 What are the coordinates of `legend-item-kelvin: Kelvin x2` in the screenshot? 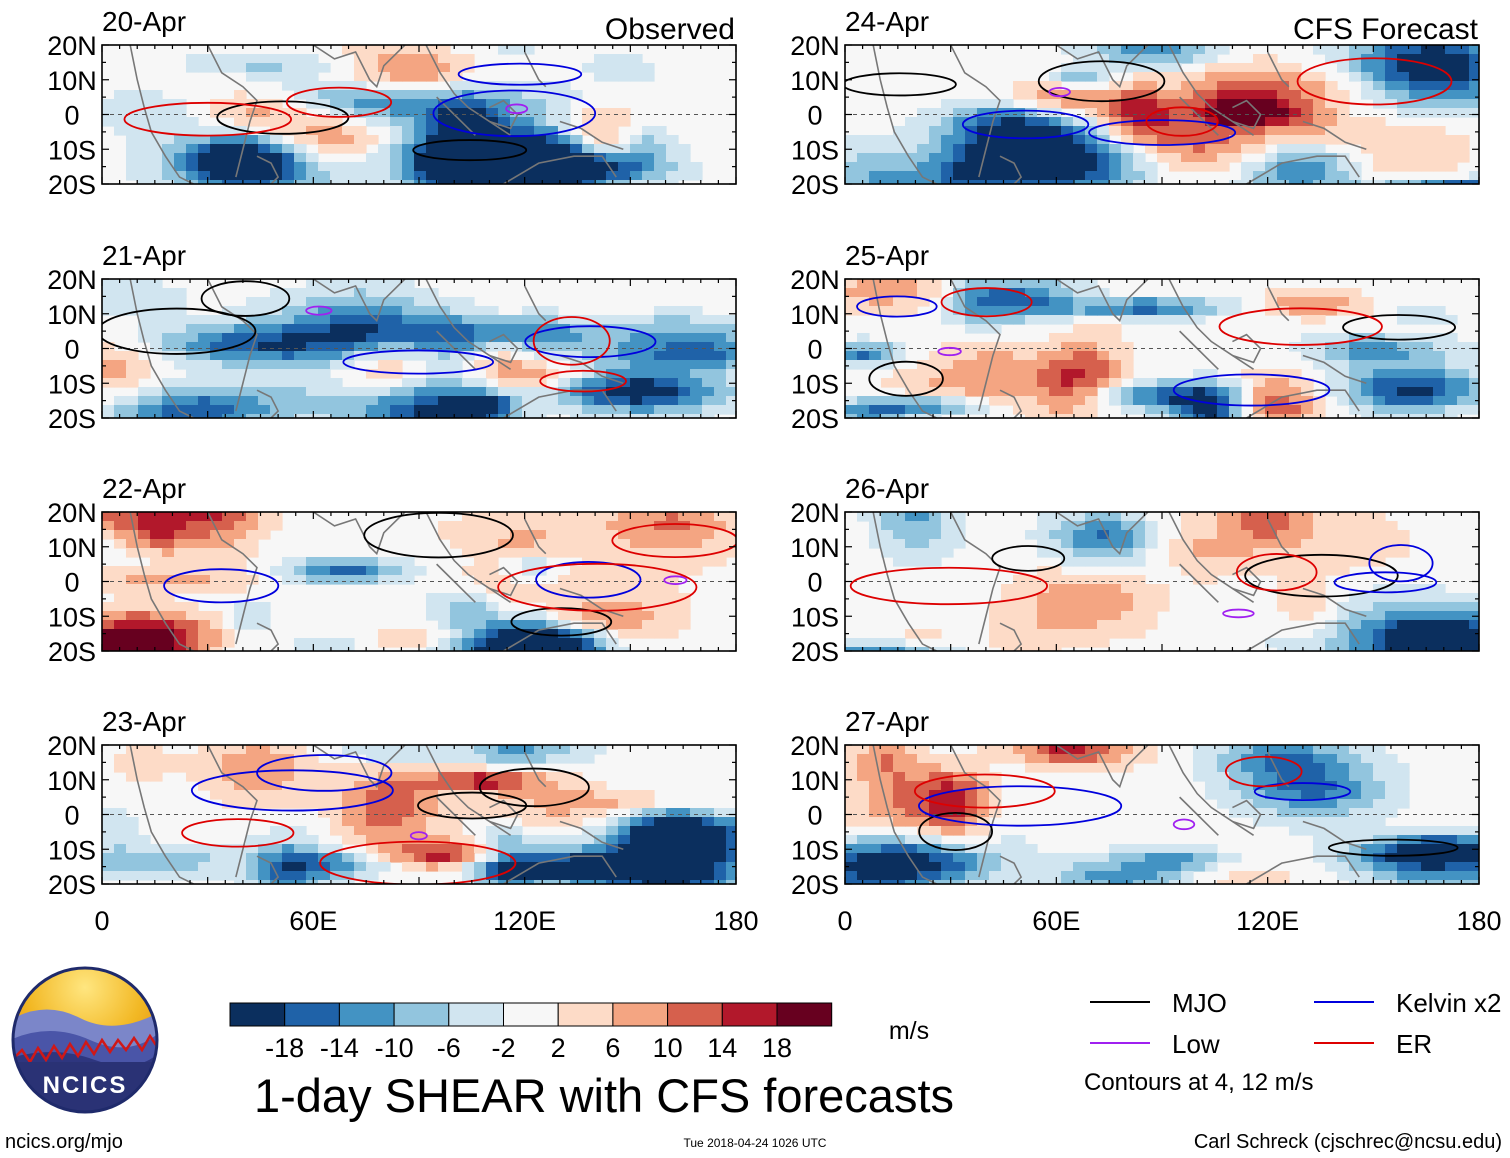 It's located at (1408, 1003).